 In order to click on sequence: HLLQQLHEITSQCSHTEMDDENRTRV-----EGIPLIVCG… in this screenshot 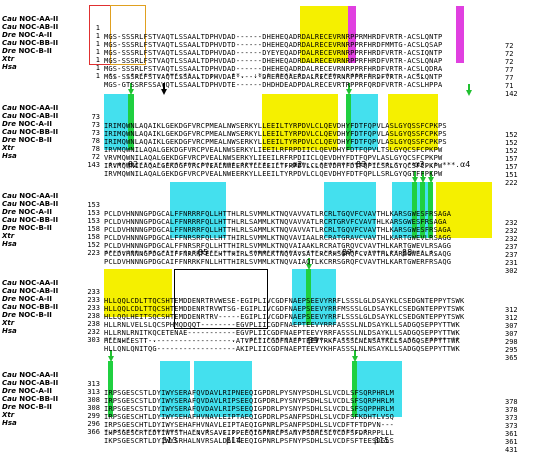, I will do `click(284, 317)`.